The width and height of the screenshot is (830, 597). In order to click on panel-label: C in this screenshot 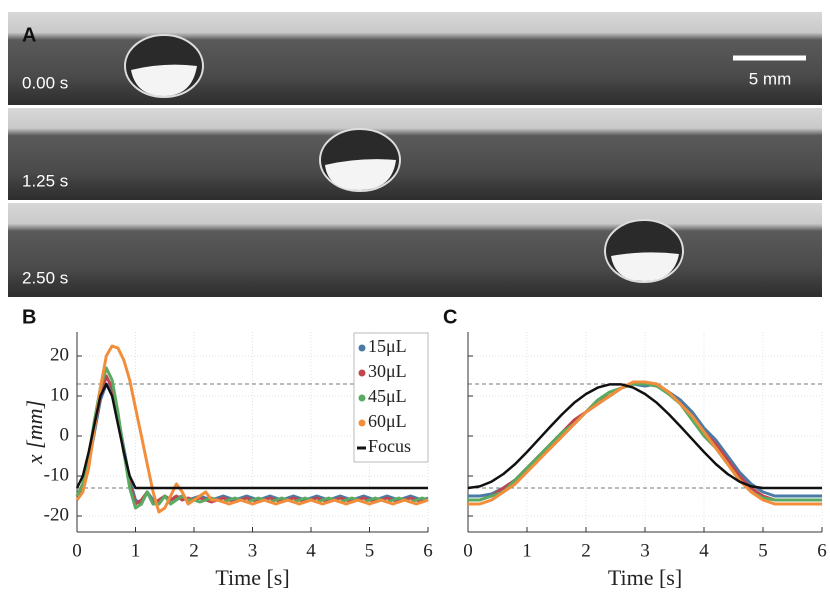, I will do `click(450, 317)`.